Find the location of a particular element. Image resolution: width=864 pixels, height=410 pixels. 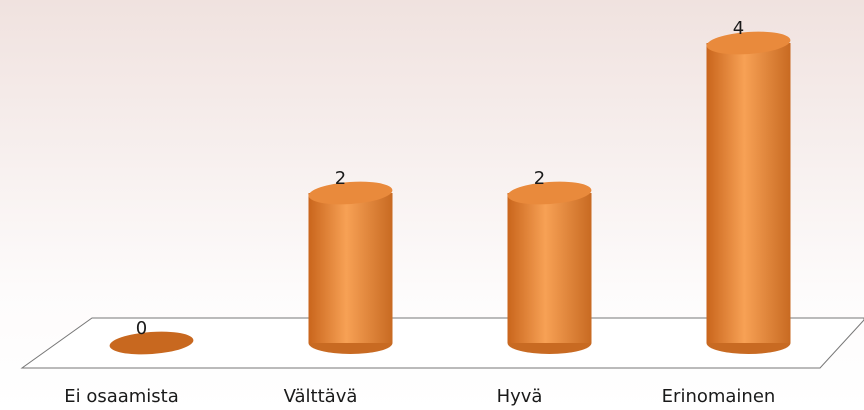

x-tick-label: Erinomainen is located at coordinates (719, 396).